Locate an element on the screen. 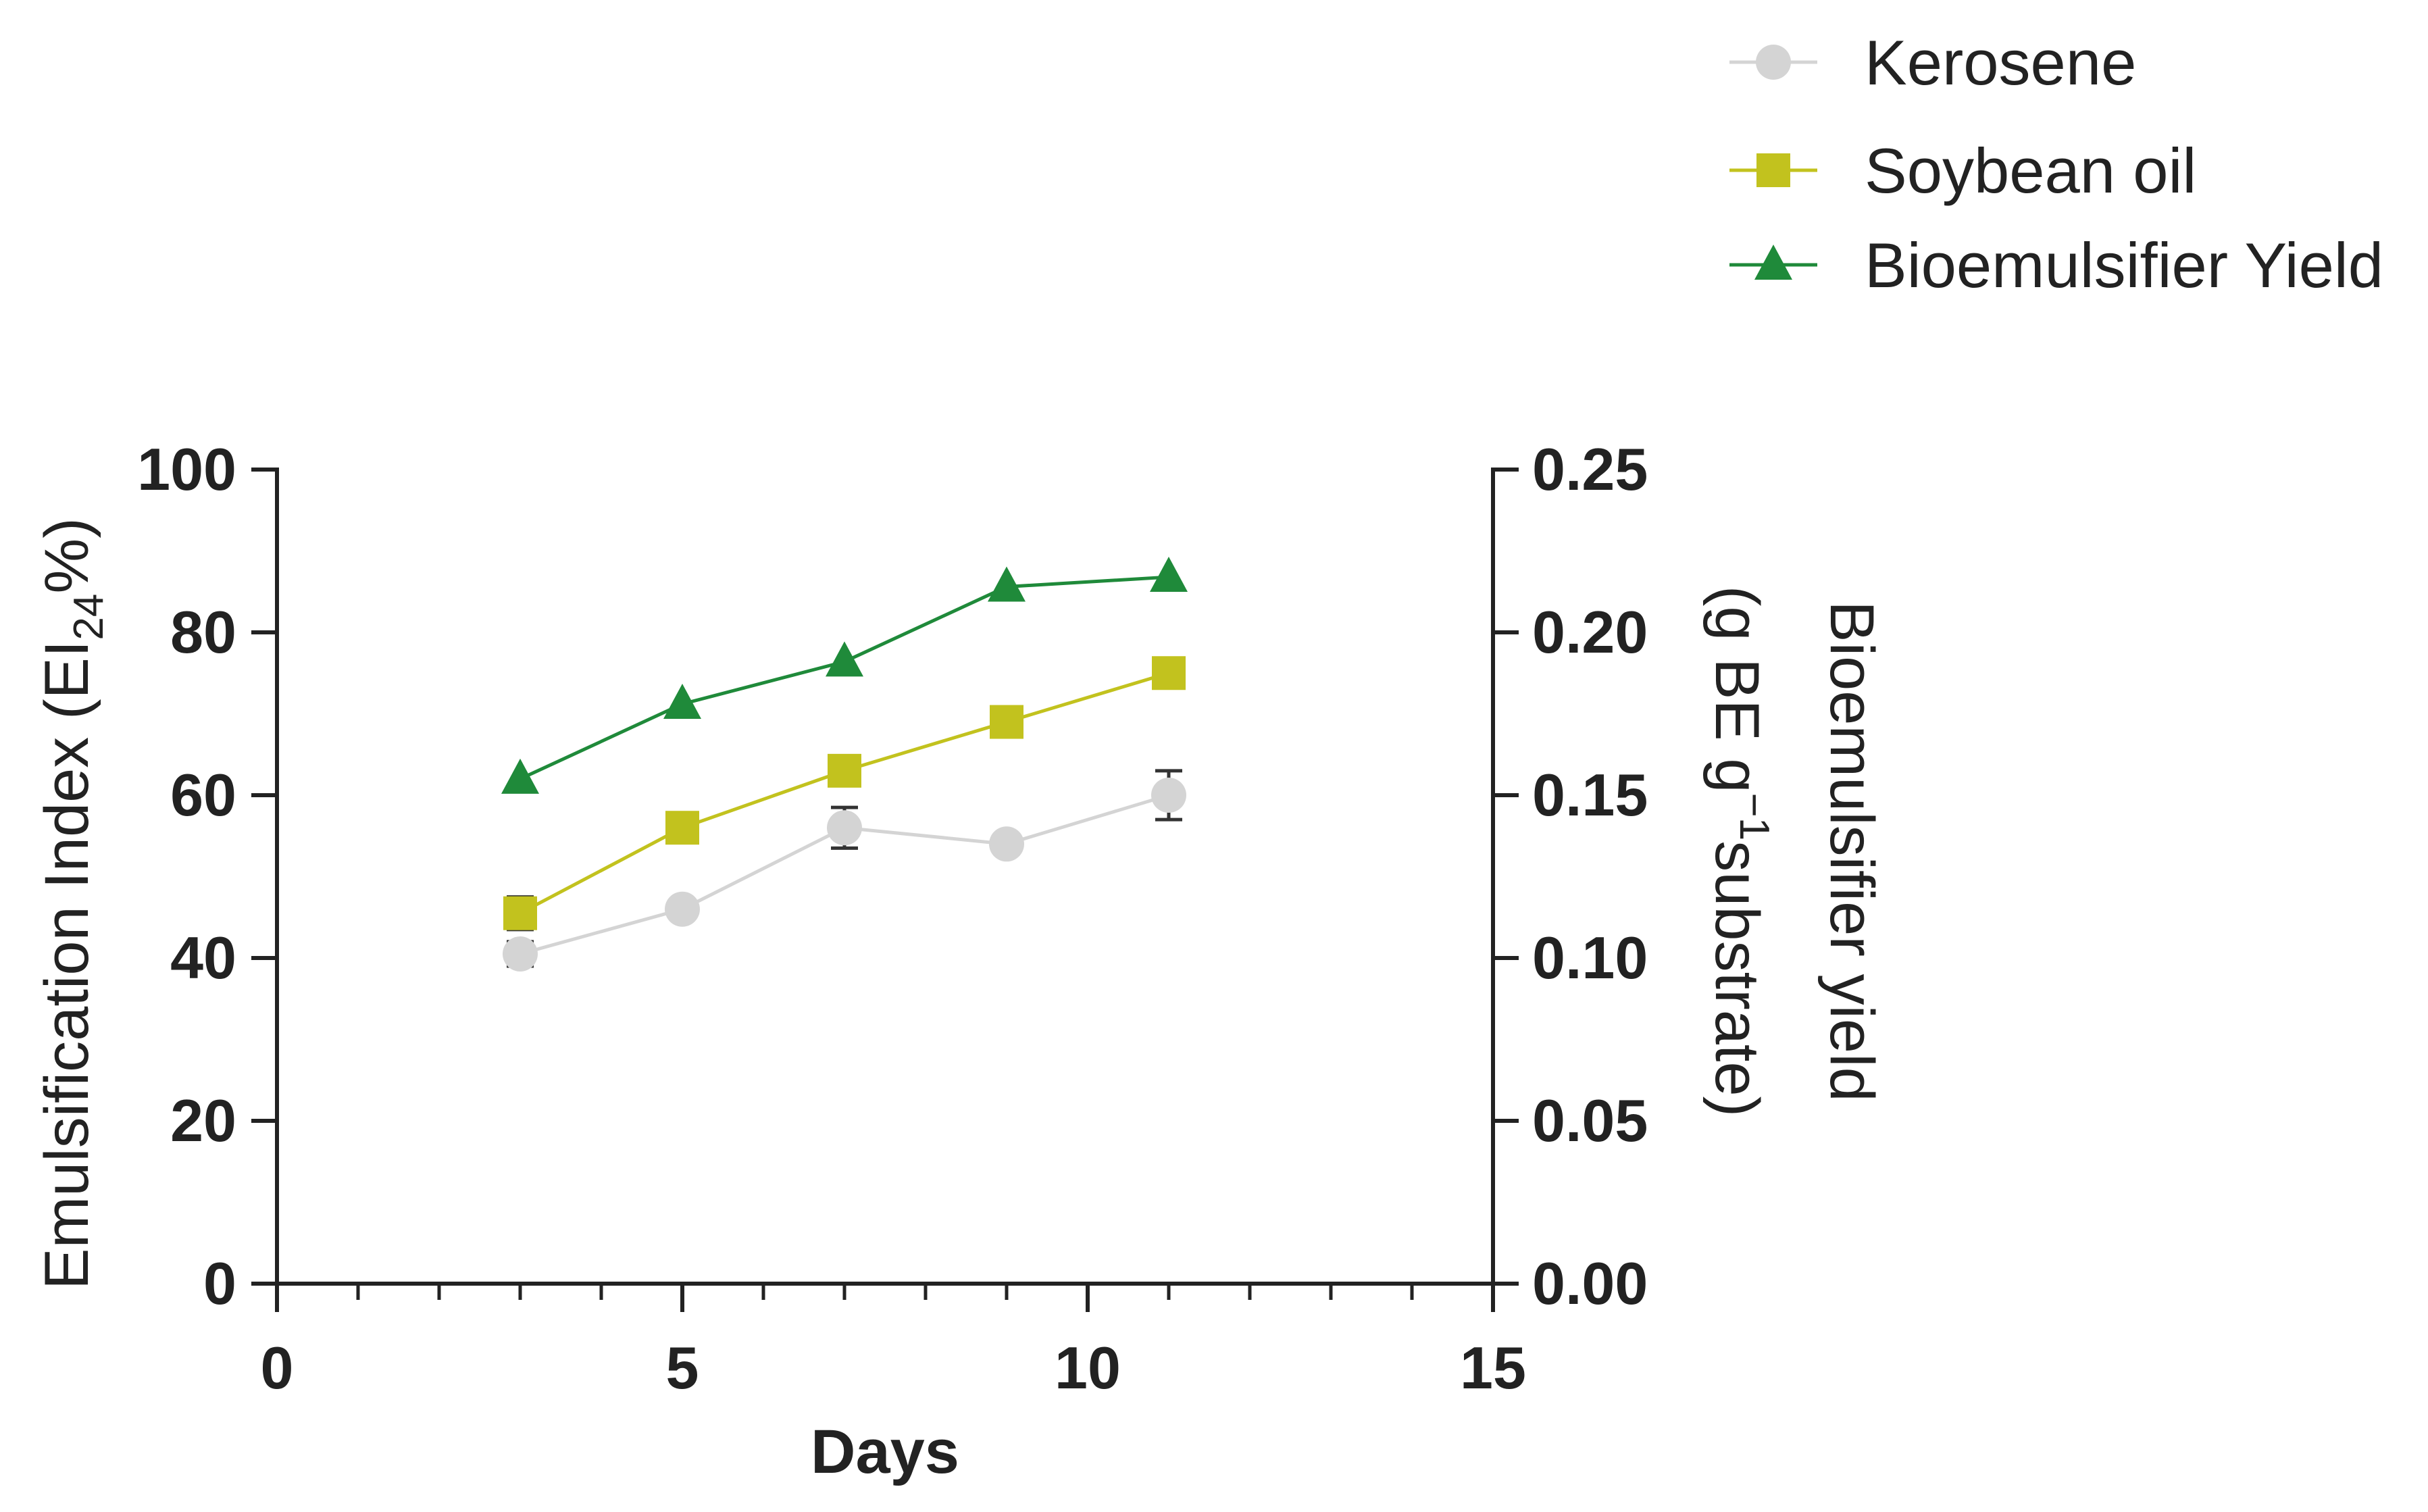 The width and height of the screenshot is (2428, 1512). y2-axis-title-start: (g BE g is located at coordinates (1736, 689).